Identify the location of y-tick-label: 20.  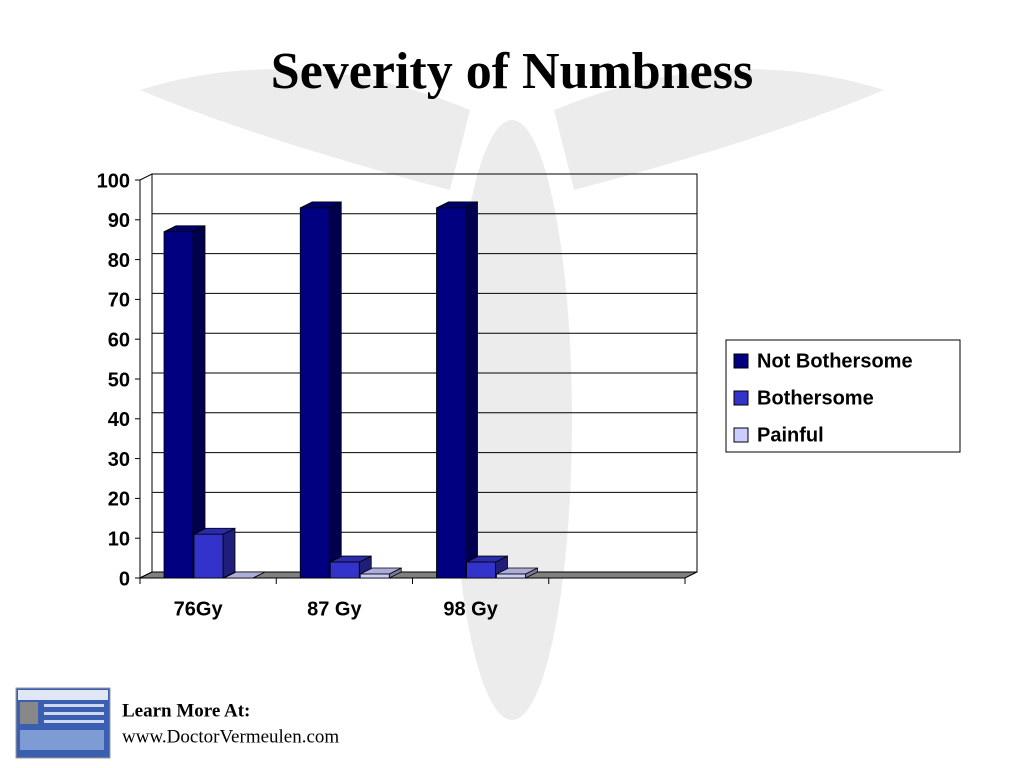
(119, 500).